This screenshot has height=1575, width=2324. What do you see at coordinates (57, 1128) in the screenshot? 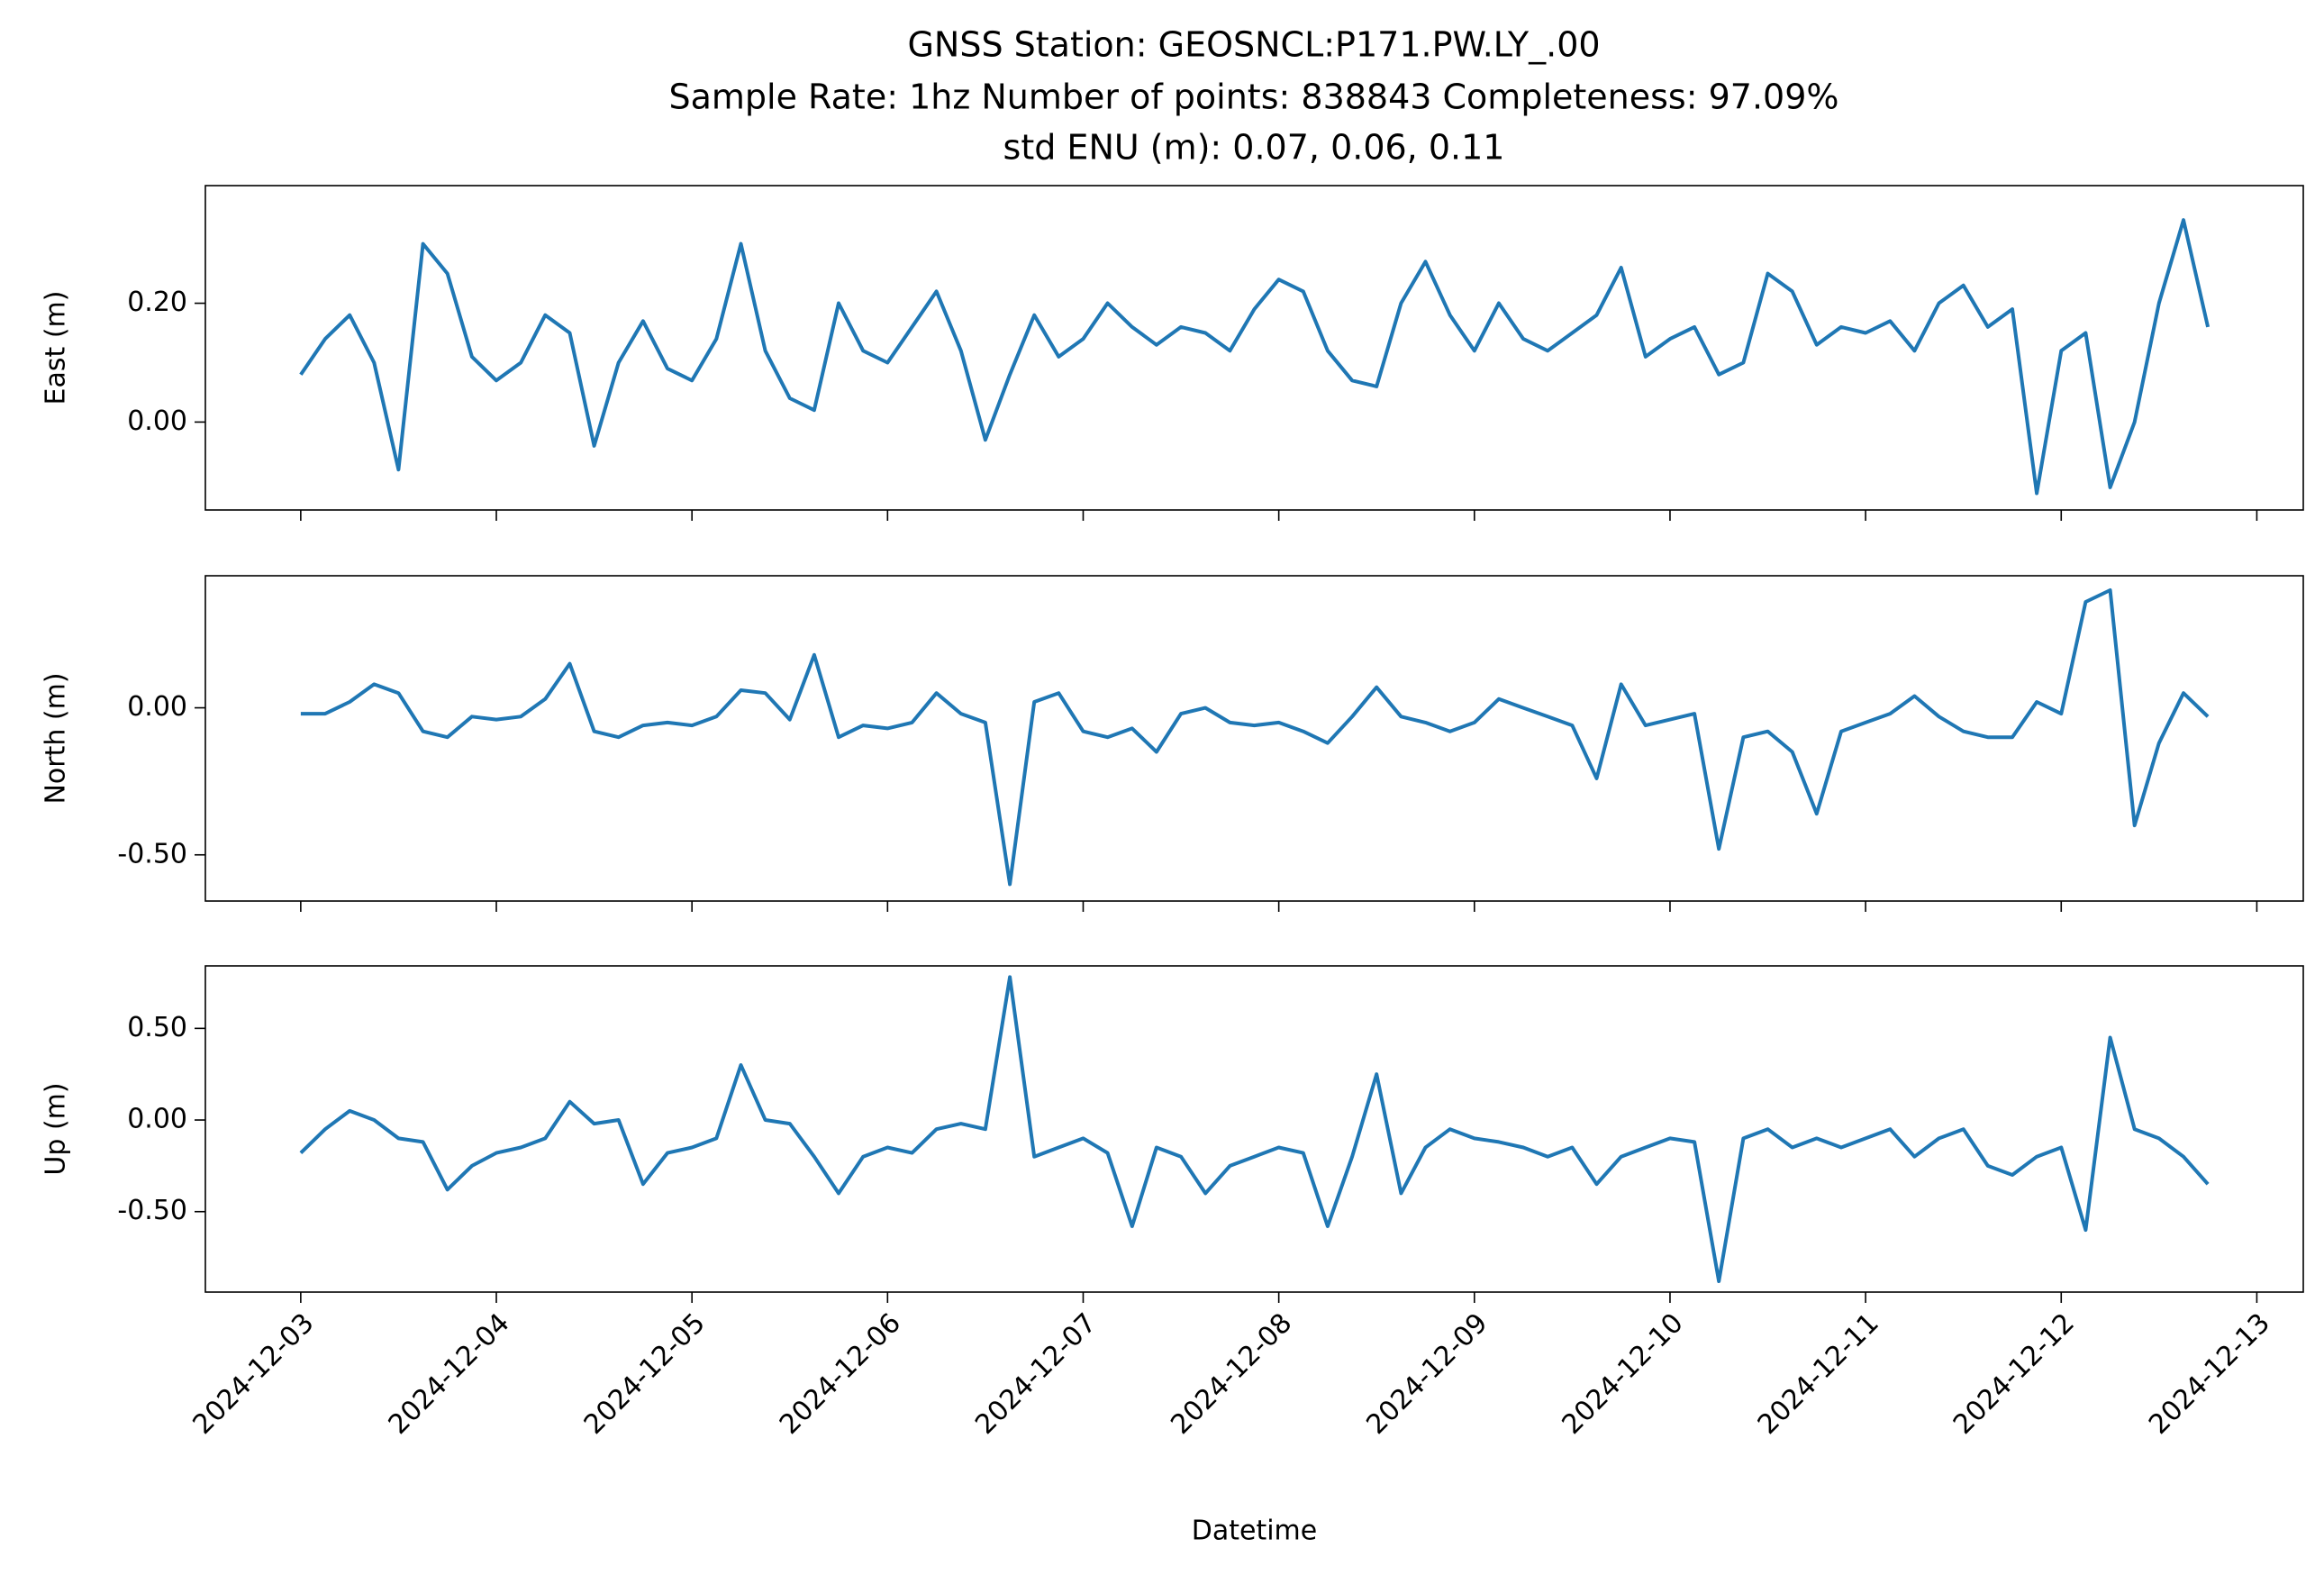
I see `y-axis-label: Up (m)` at bounding box center [57, 1128].